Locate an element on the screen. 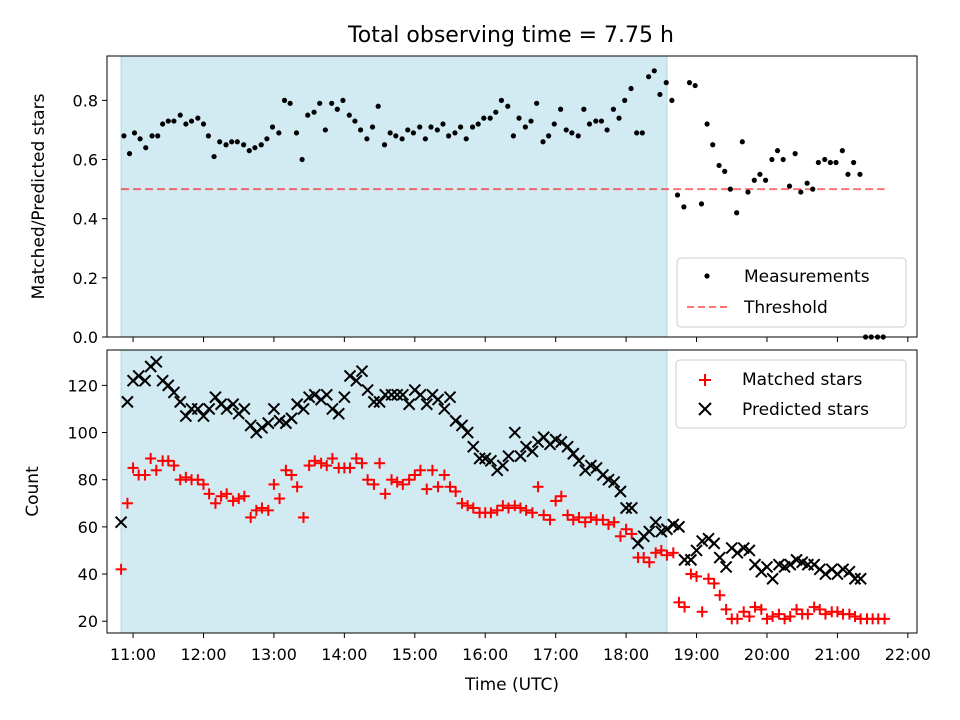 Image resolution: width=960 pixels, height=720 pixels. x-tick-label: 18:00 is located at coordinates (626, 654).